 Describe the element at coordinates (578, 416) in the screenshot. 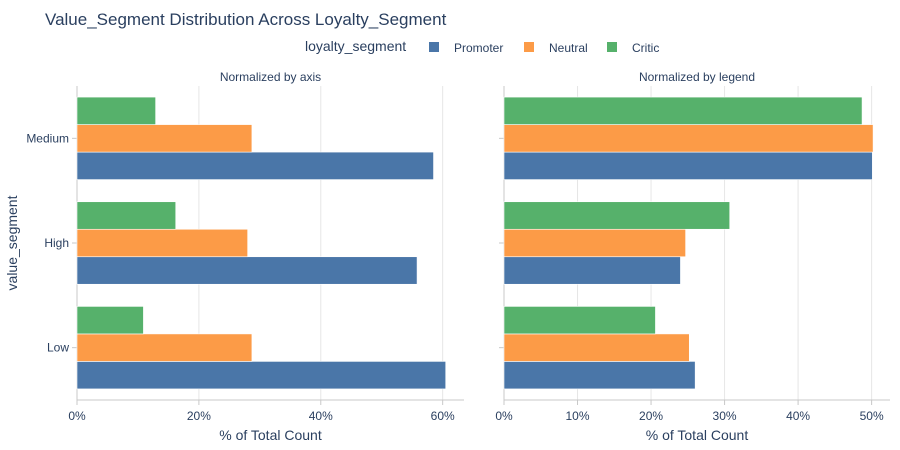

I see `x-tick-label: 10%` at that location.